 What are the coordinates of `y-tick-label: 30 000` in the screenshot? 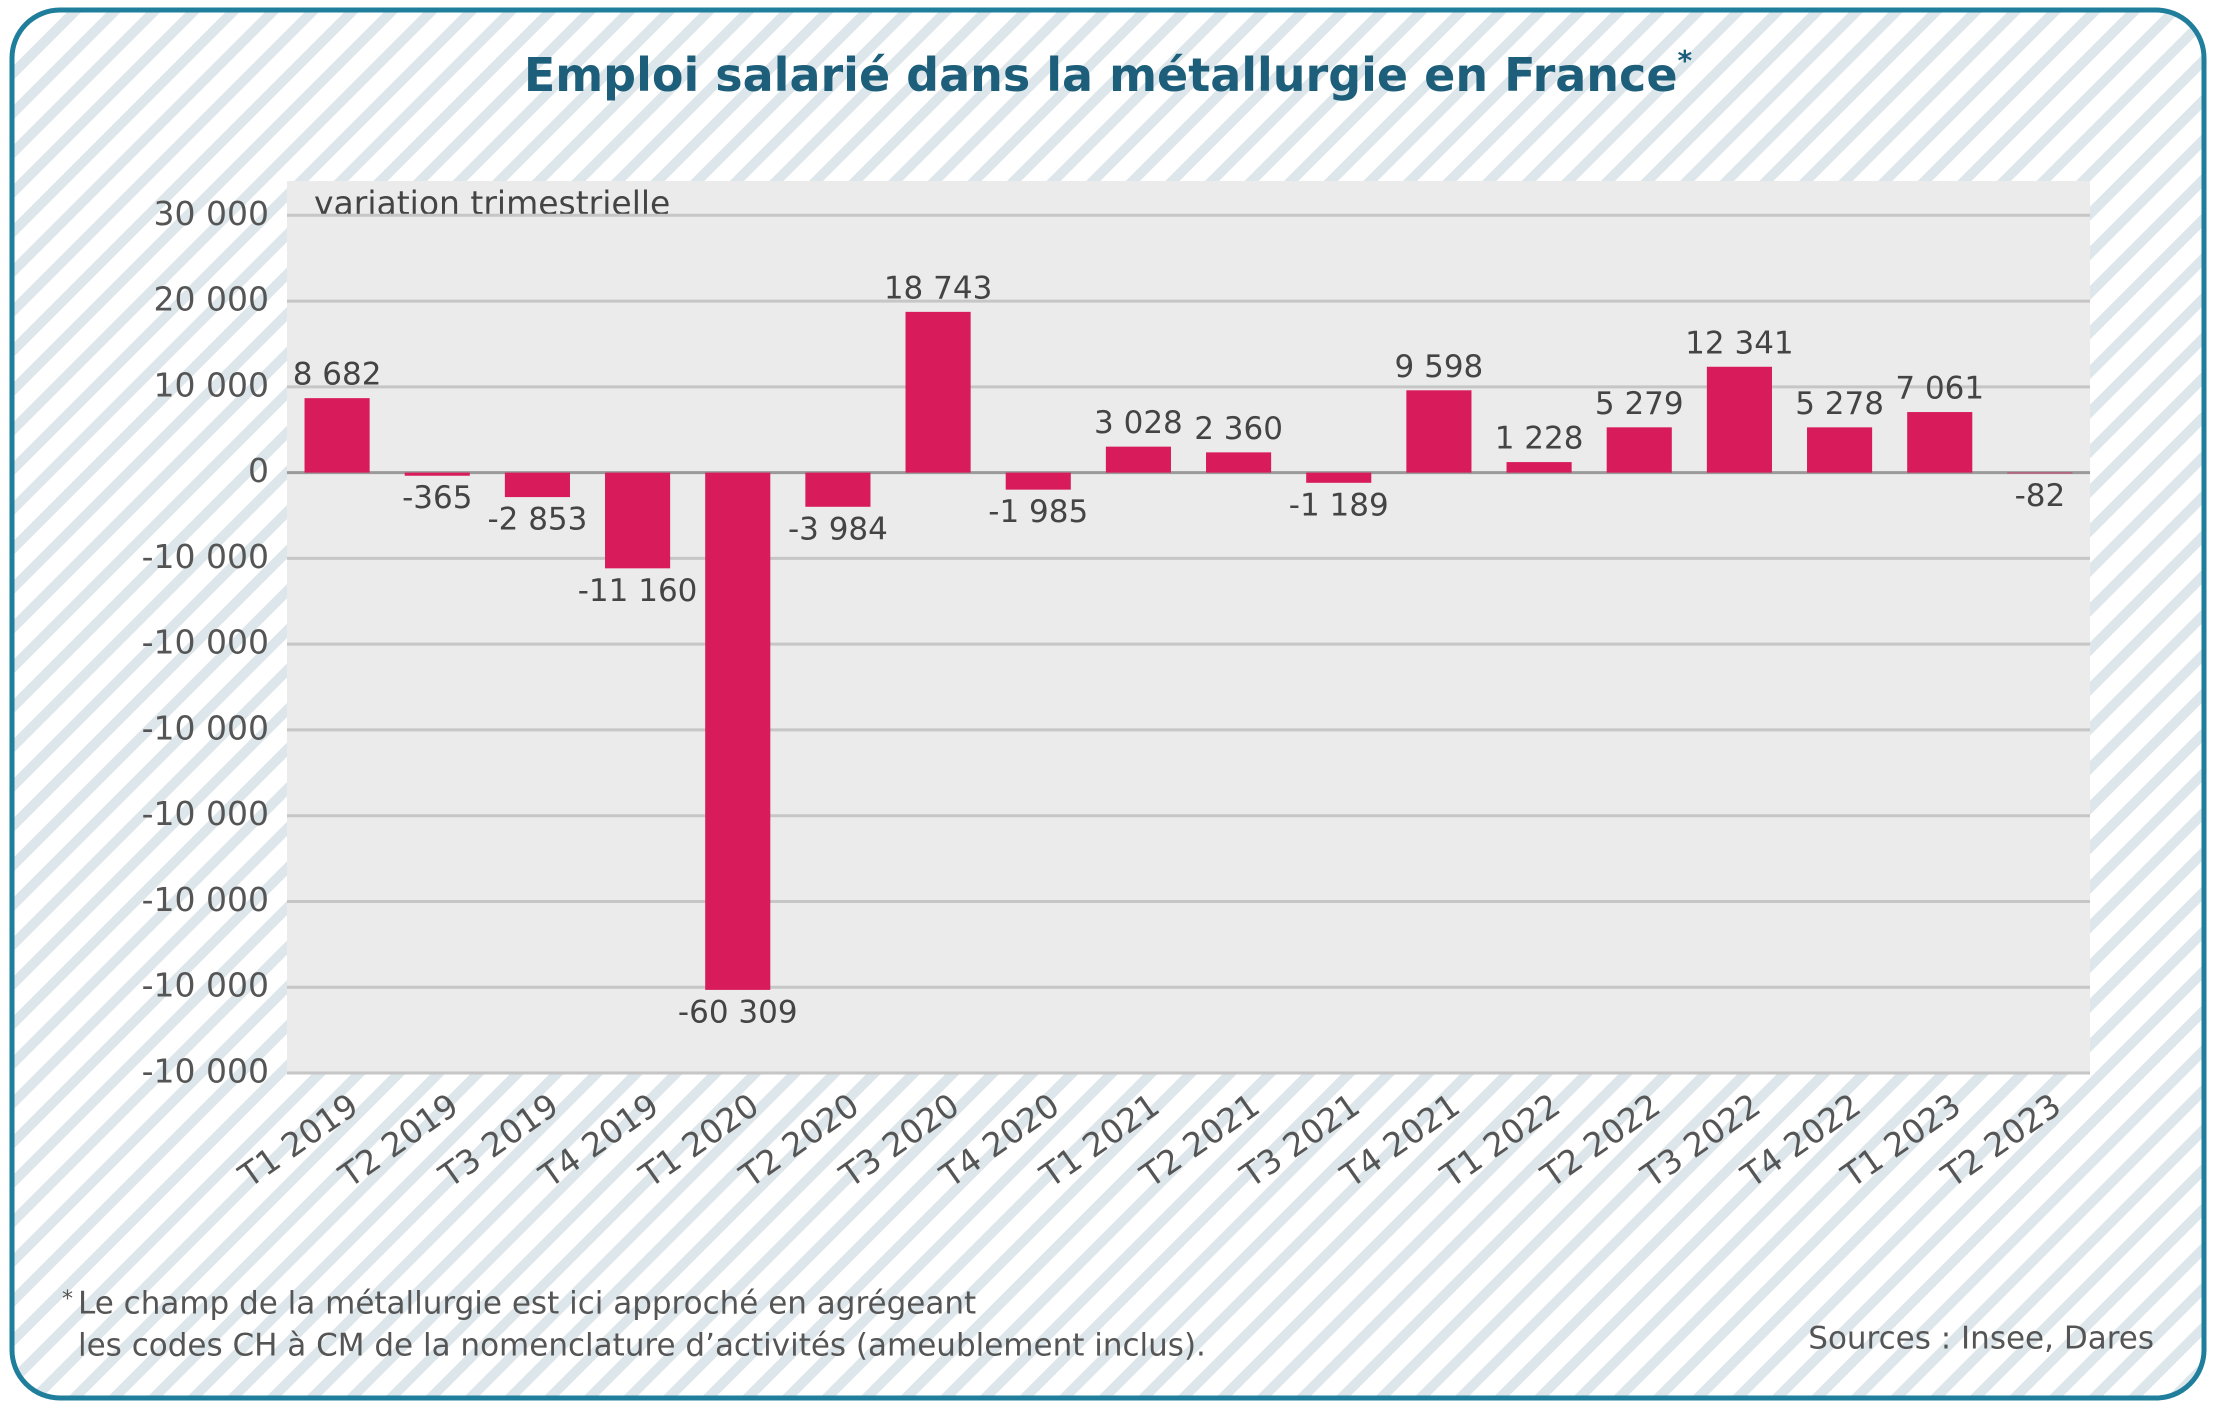 It's located at (211, 213).